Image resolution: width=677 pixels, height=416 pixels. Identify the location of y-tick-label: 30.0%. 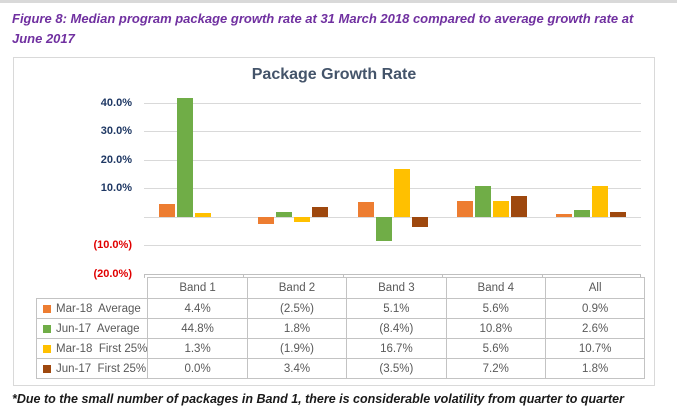
(116, 131).